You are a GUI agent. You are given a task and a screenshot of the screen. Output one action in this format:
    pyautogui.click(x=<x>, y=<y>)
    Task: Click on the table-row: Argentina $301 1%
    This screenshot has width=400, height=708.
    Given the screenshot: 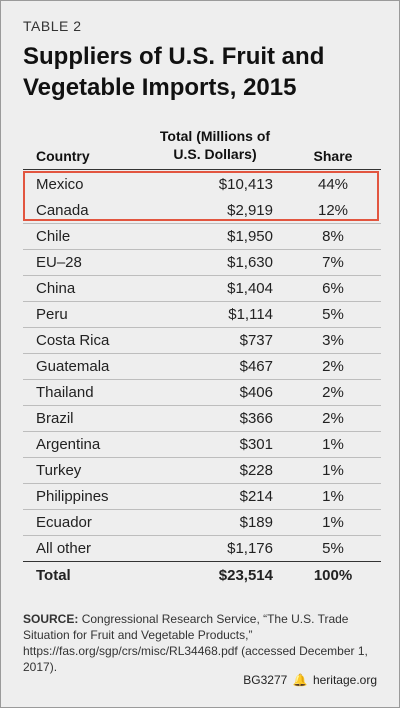 What is the action you would take?
    pyautogui.click(x=202, y=444)
    